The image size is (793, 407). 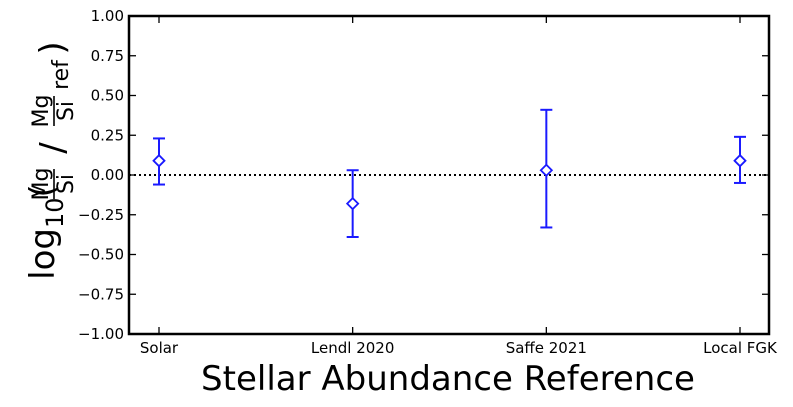 What do you see at coordinates (53, 148) in the screenshot?
I see `y-label-slash: /` at bounding box center [53, 148].